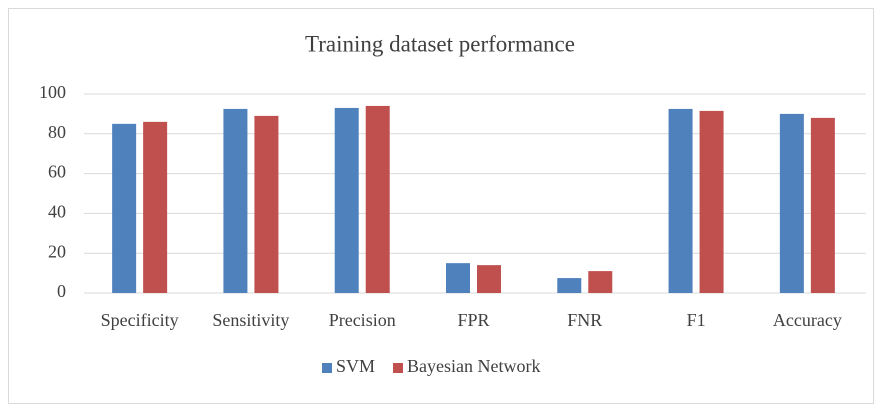 Image resolution: width=881 pixels, height=409 pixels. What do you see at coordinates (57, 251) in the screenshot?
I see `y-tick-label: 20` at bounding box center [57, 251].